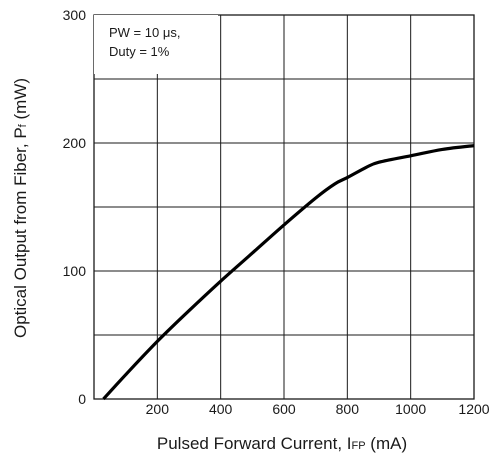  I want to click on y-tick-label: 300, so click(75, 15).